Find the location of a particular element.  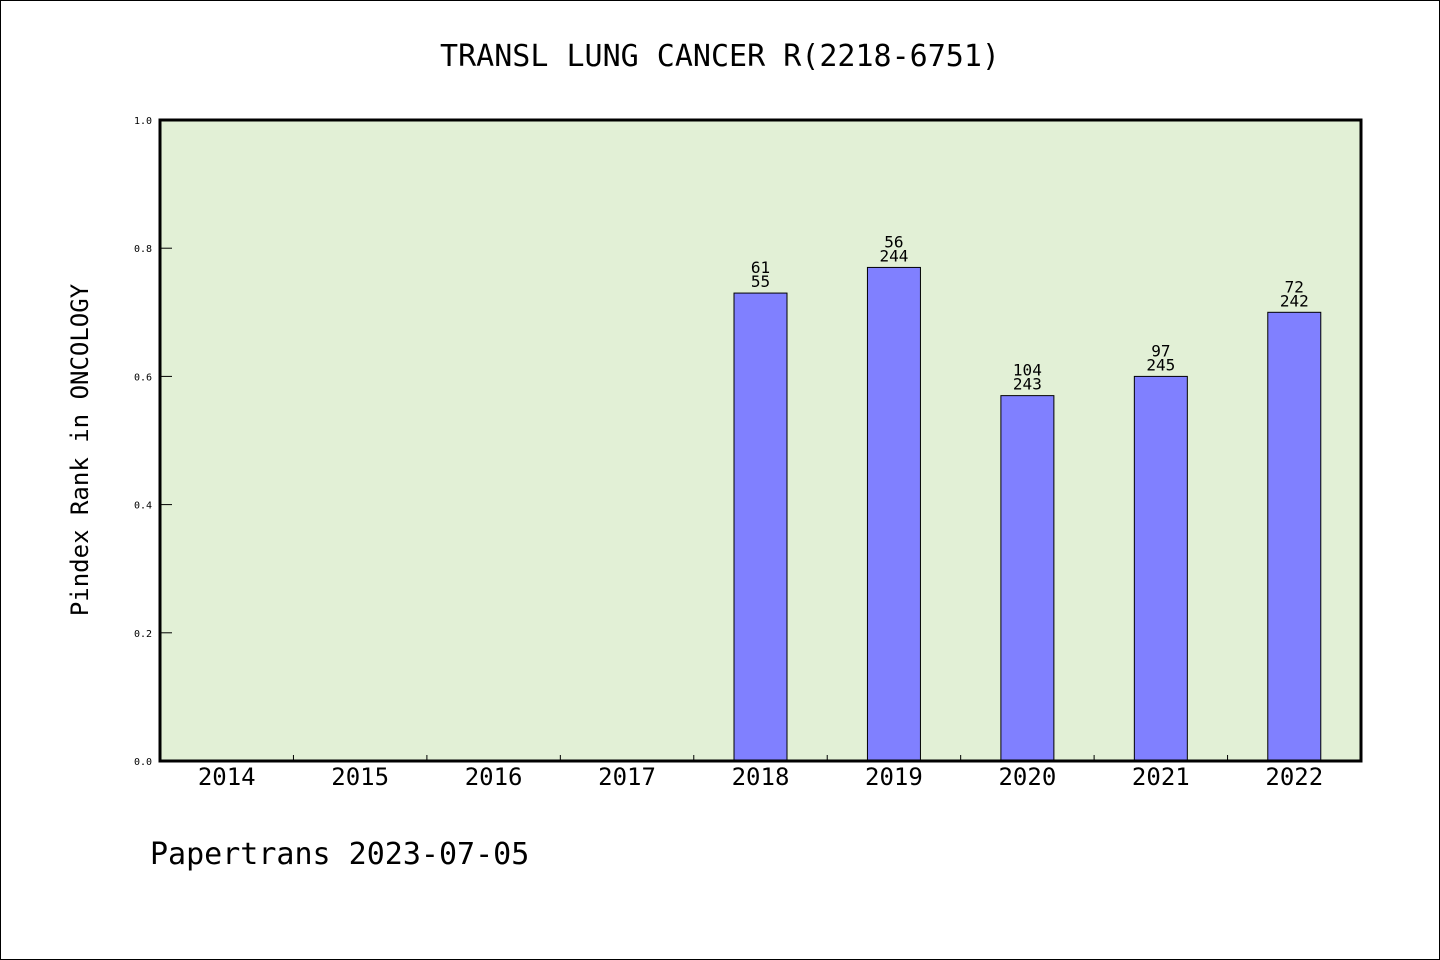

x-tick-label: 2015 is located at coordinates (360, 777).